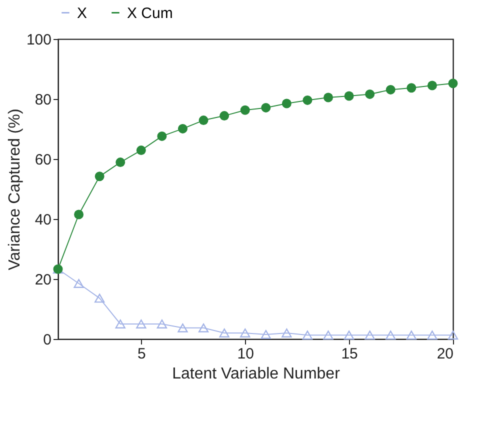 The width and height of the screenshot is (492, 436). Describe the element at coordinates (47, 340) in the screenshot. I see `y-tick-label: 0` at that location.